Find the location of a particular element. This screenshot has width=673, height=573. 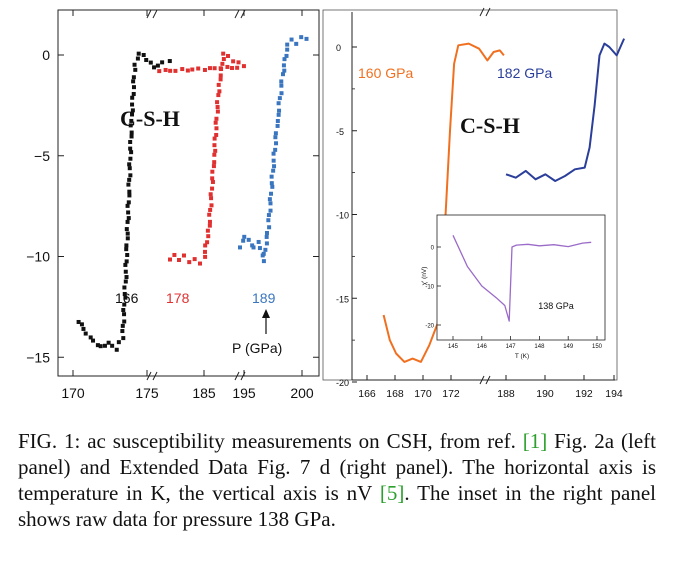

left-series-label-178: 178 is located at coordinates (178, 298).